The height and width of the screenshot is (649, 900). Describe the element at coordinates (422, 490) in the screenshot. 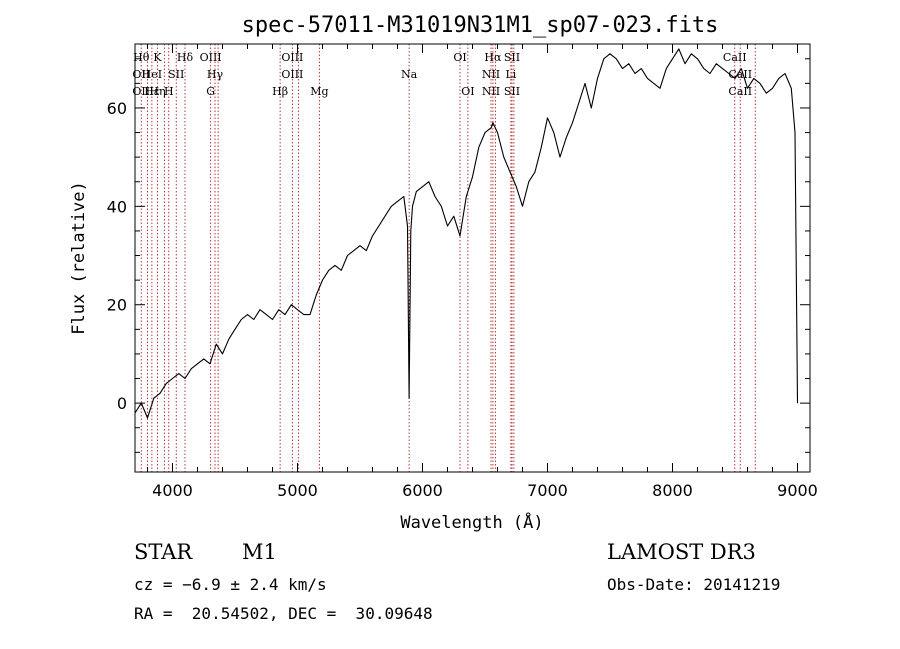

I see `x-tick-label: 6000` at that location.